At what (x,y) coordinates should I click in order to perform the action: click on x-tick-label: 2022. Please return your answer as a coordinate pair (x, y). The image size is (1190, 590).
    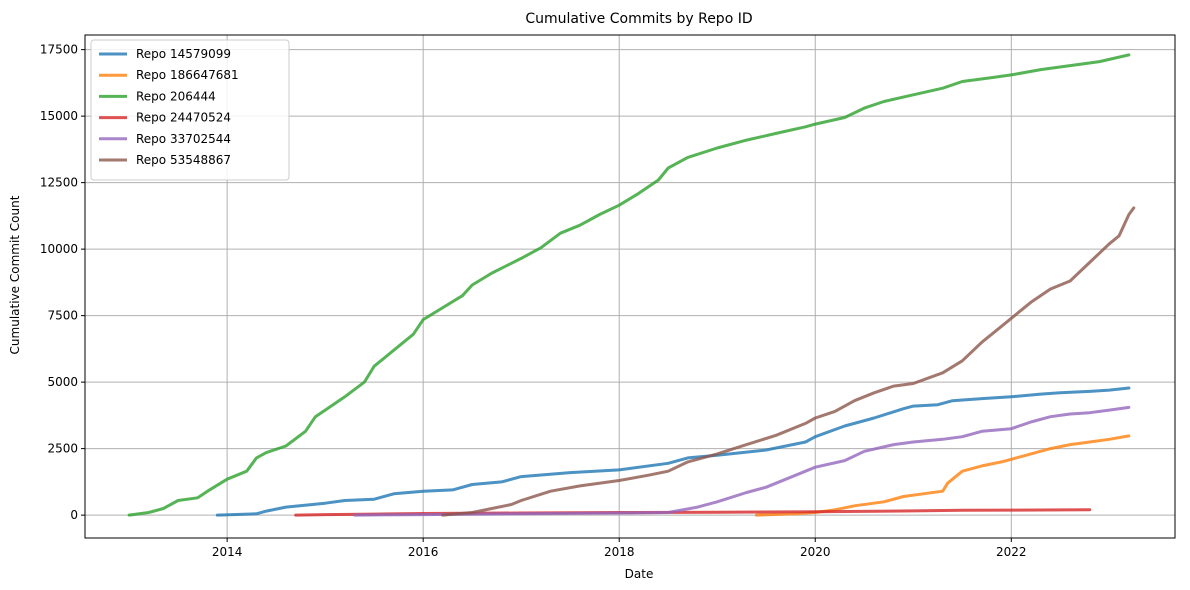
    Looking at the image, I should click on (1011, 552).